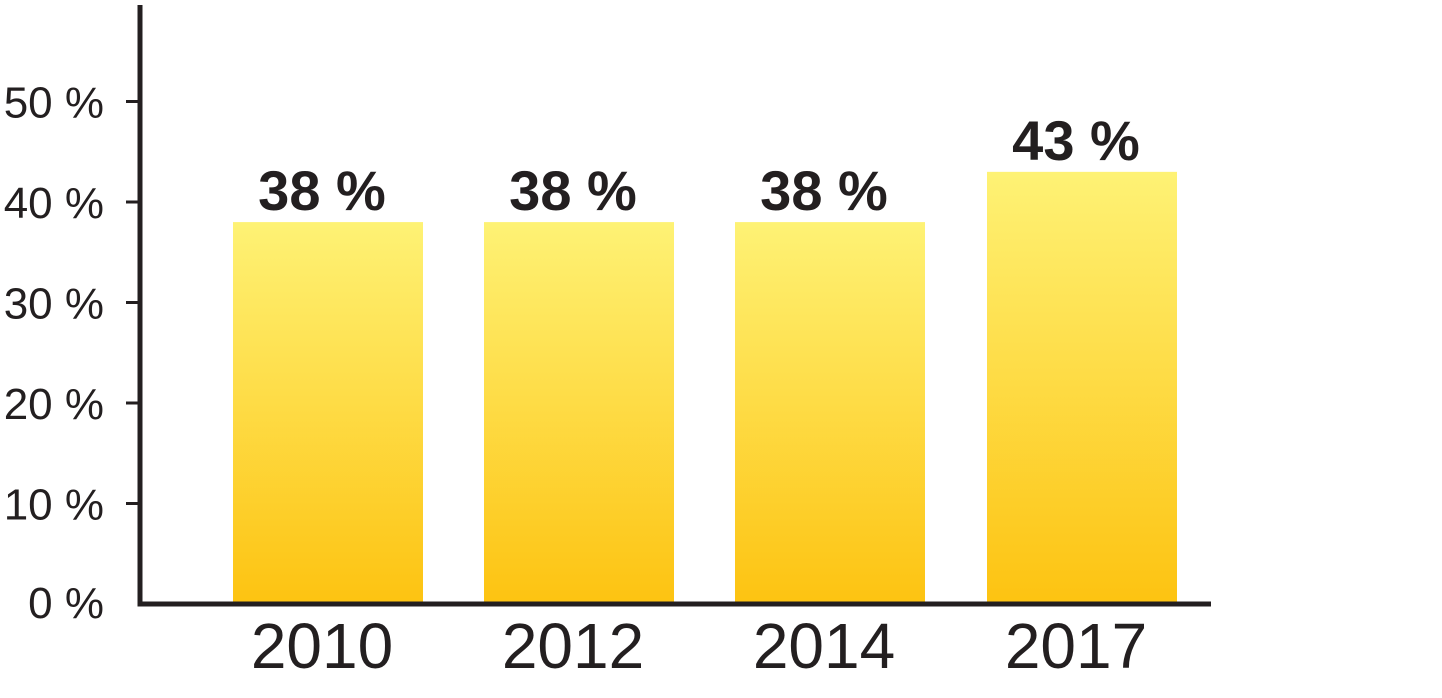 The image size is (1442, 698). I want to click on y-tick-label: 50 %, so click(54, 103).